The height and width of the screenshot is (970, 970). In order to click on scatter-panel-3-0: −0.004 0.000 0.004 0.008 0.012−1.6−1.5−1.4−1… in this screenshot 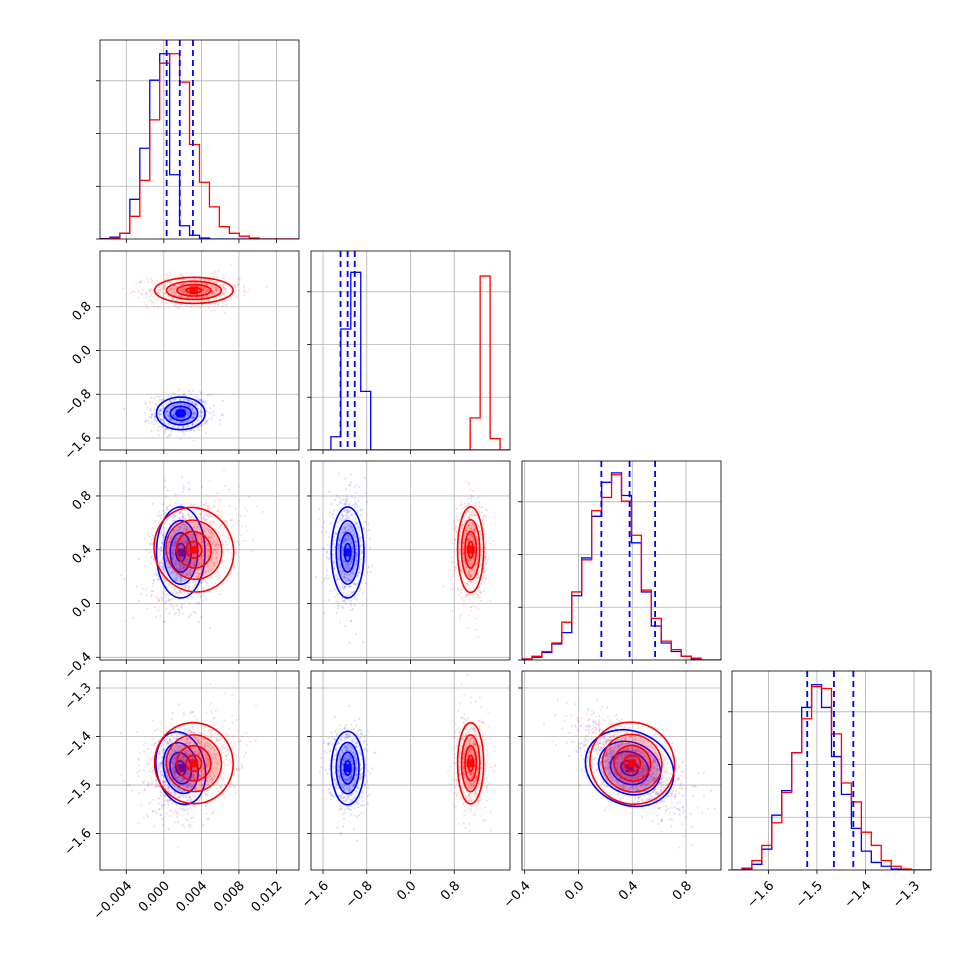, I will do `click(181, 796)`.